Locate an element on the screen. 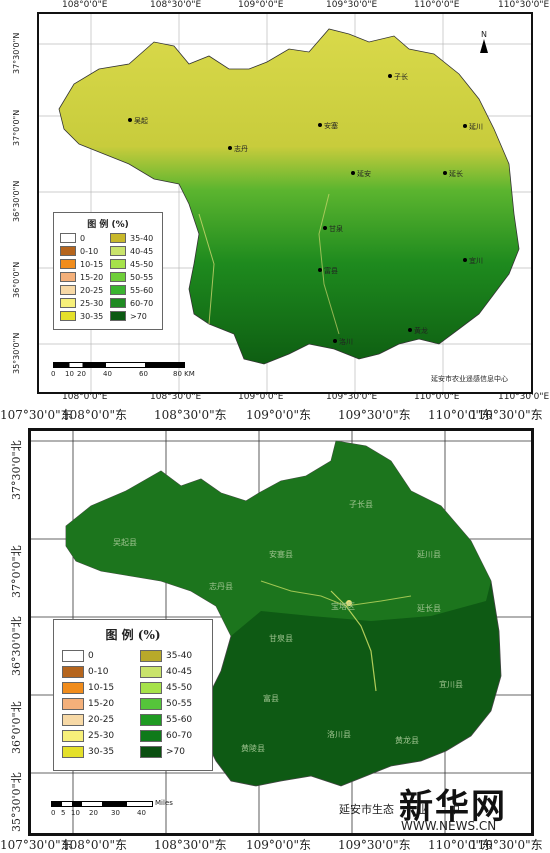 Image resolution: width=550 pixels, height=853 pixels. city-label: 延长 is located at coordinates (456, 174).